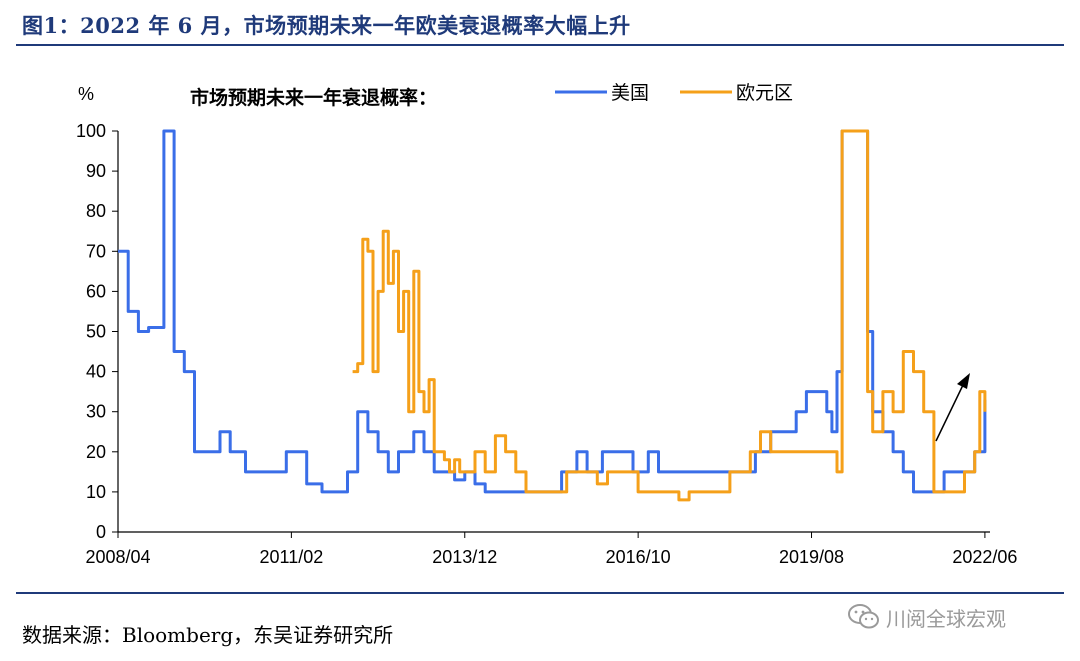 This screenshot has height=661, width=1080. I want to click on y-tick-label: 40, so click(96, 372).